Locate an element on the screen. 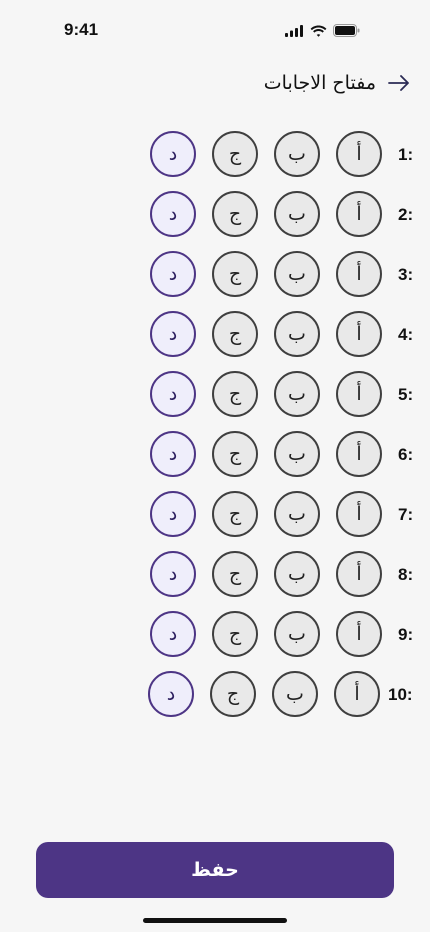  answer-row: 7: أ ب ج د is located at coordinates (215, 515).